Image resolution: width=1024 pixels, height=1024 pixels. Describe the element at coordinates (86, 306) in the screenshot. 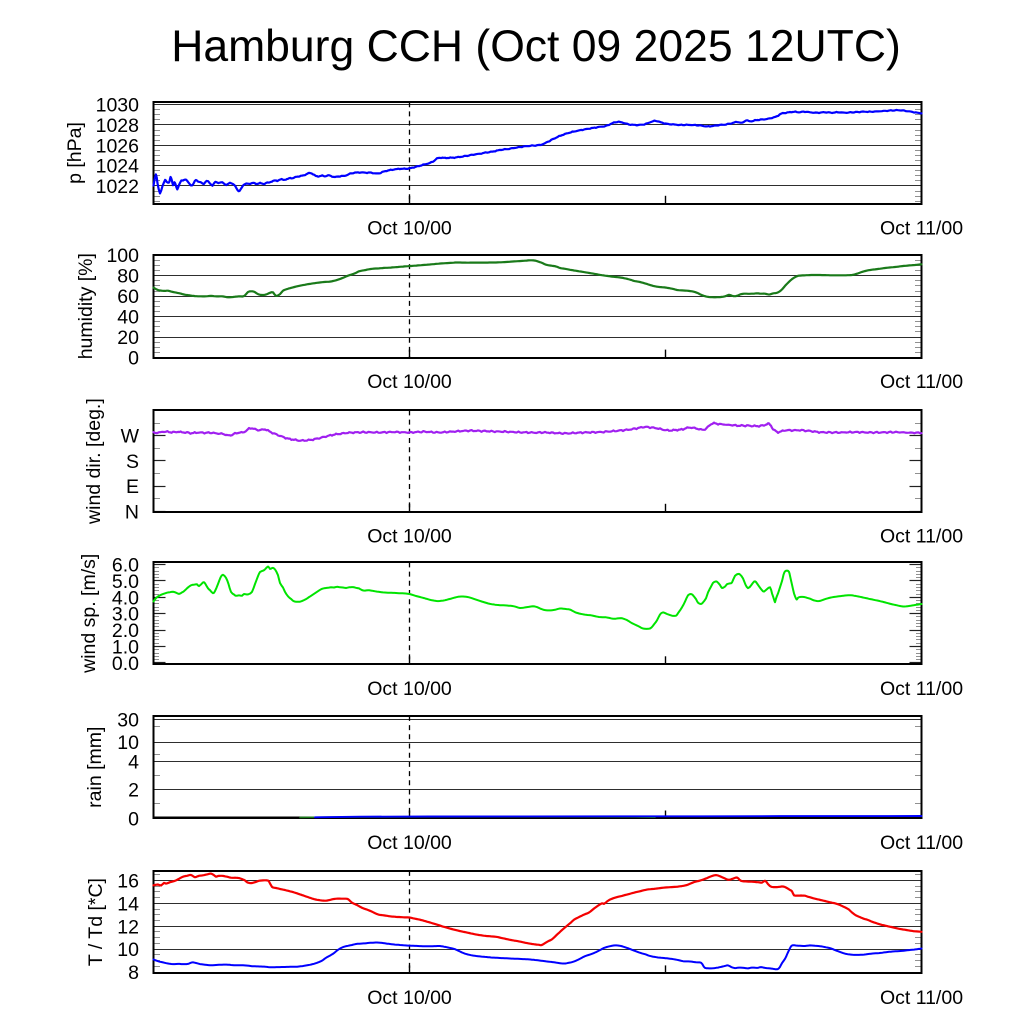

I see `svg-text: humidity [%]` at that location.